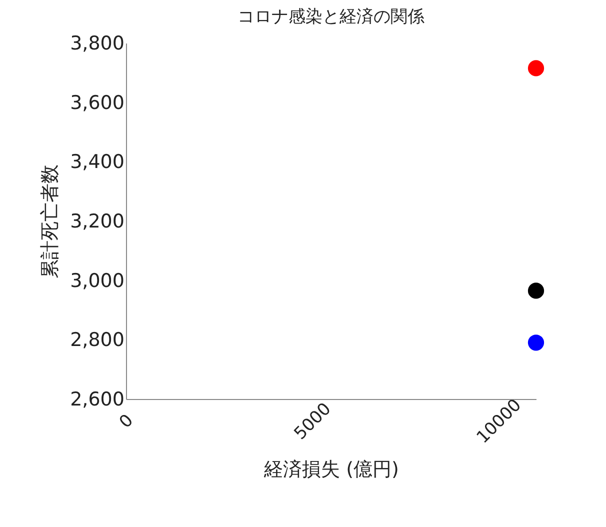  I want to click on y-tick-label: 3,600, so click(97, 103).